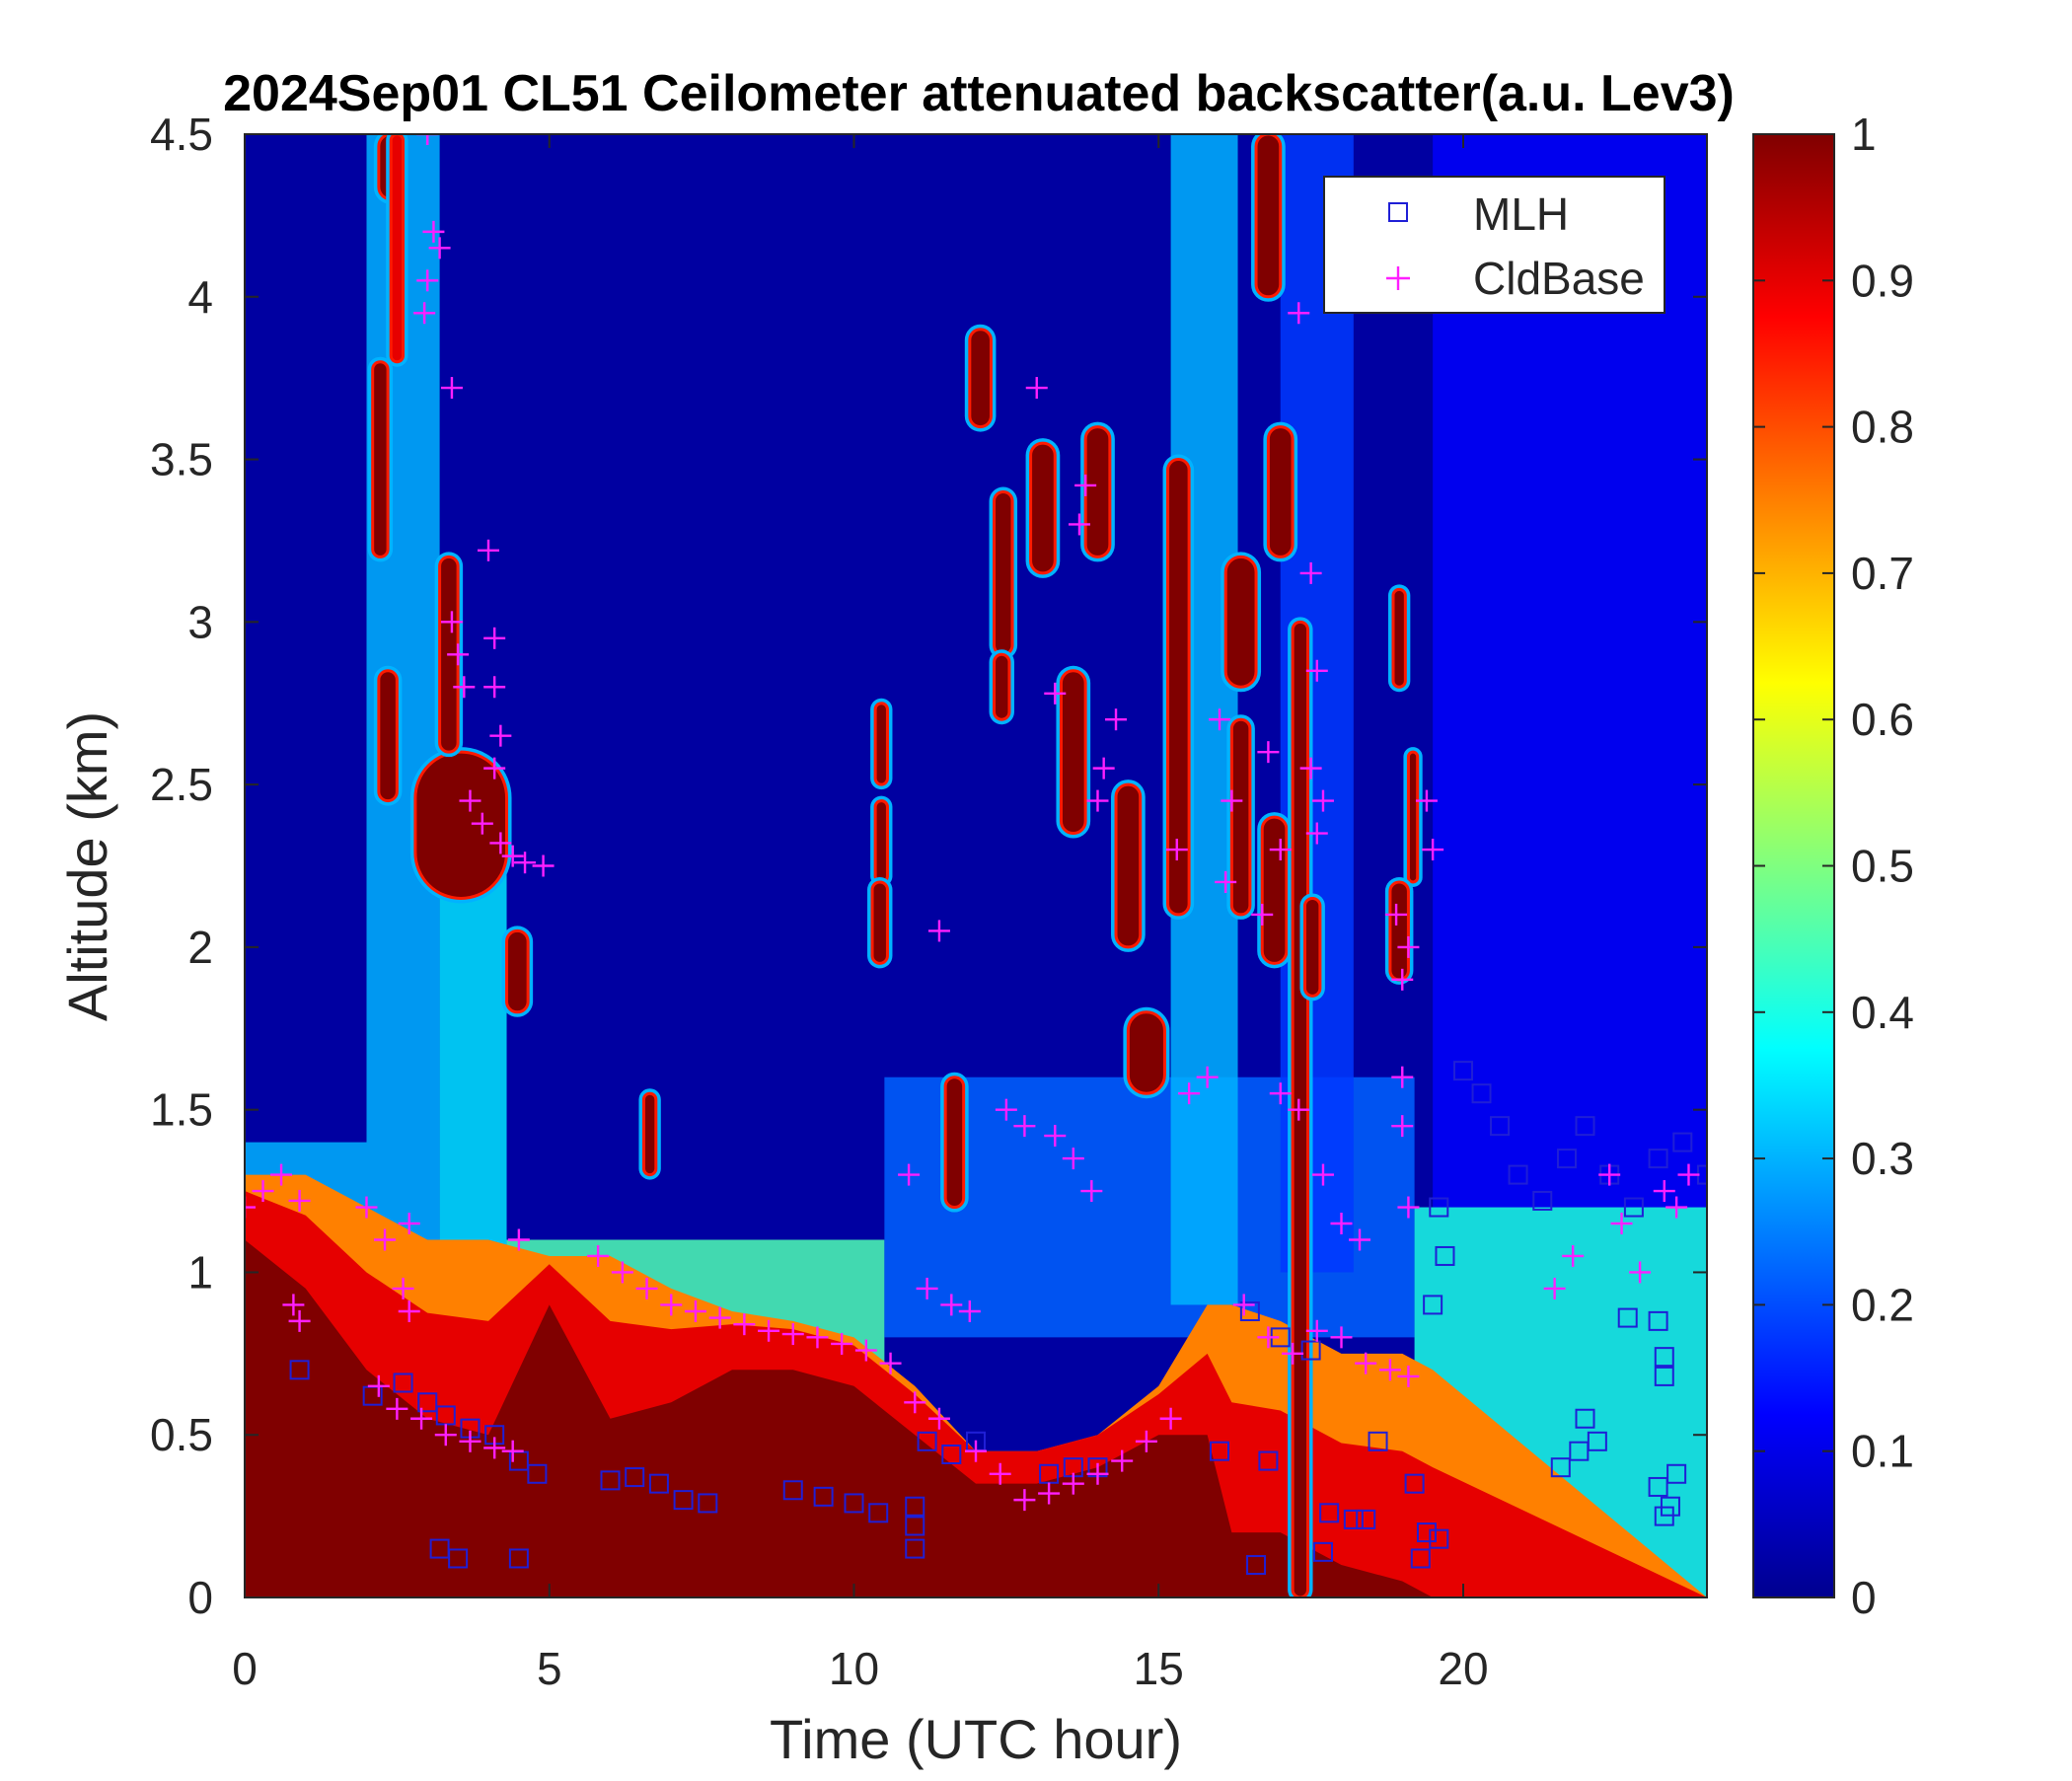 This screenshot has width=2072, height=1781. What do you see at coordinates (1864, 1597) in the screenshot?
I see `colorbar-tick-label: 0` at bounding box center [1864, 1597].